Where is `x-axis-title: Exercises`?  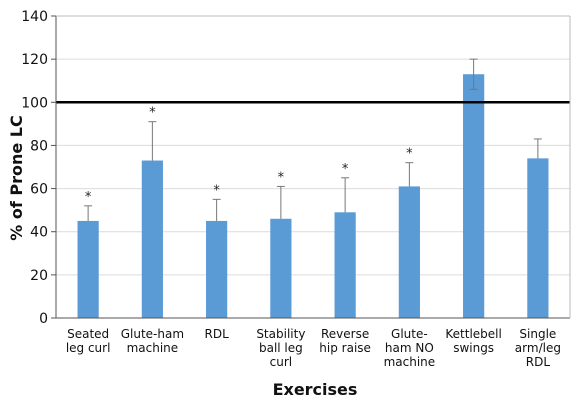
x-axis-title: Exercises is located at coordinates (315, 389).